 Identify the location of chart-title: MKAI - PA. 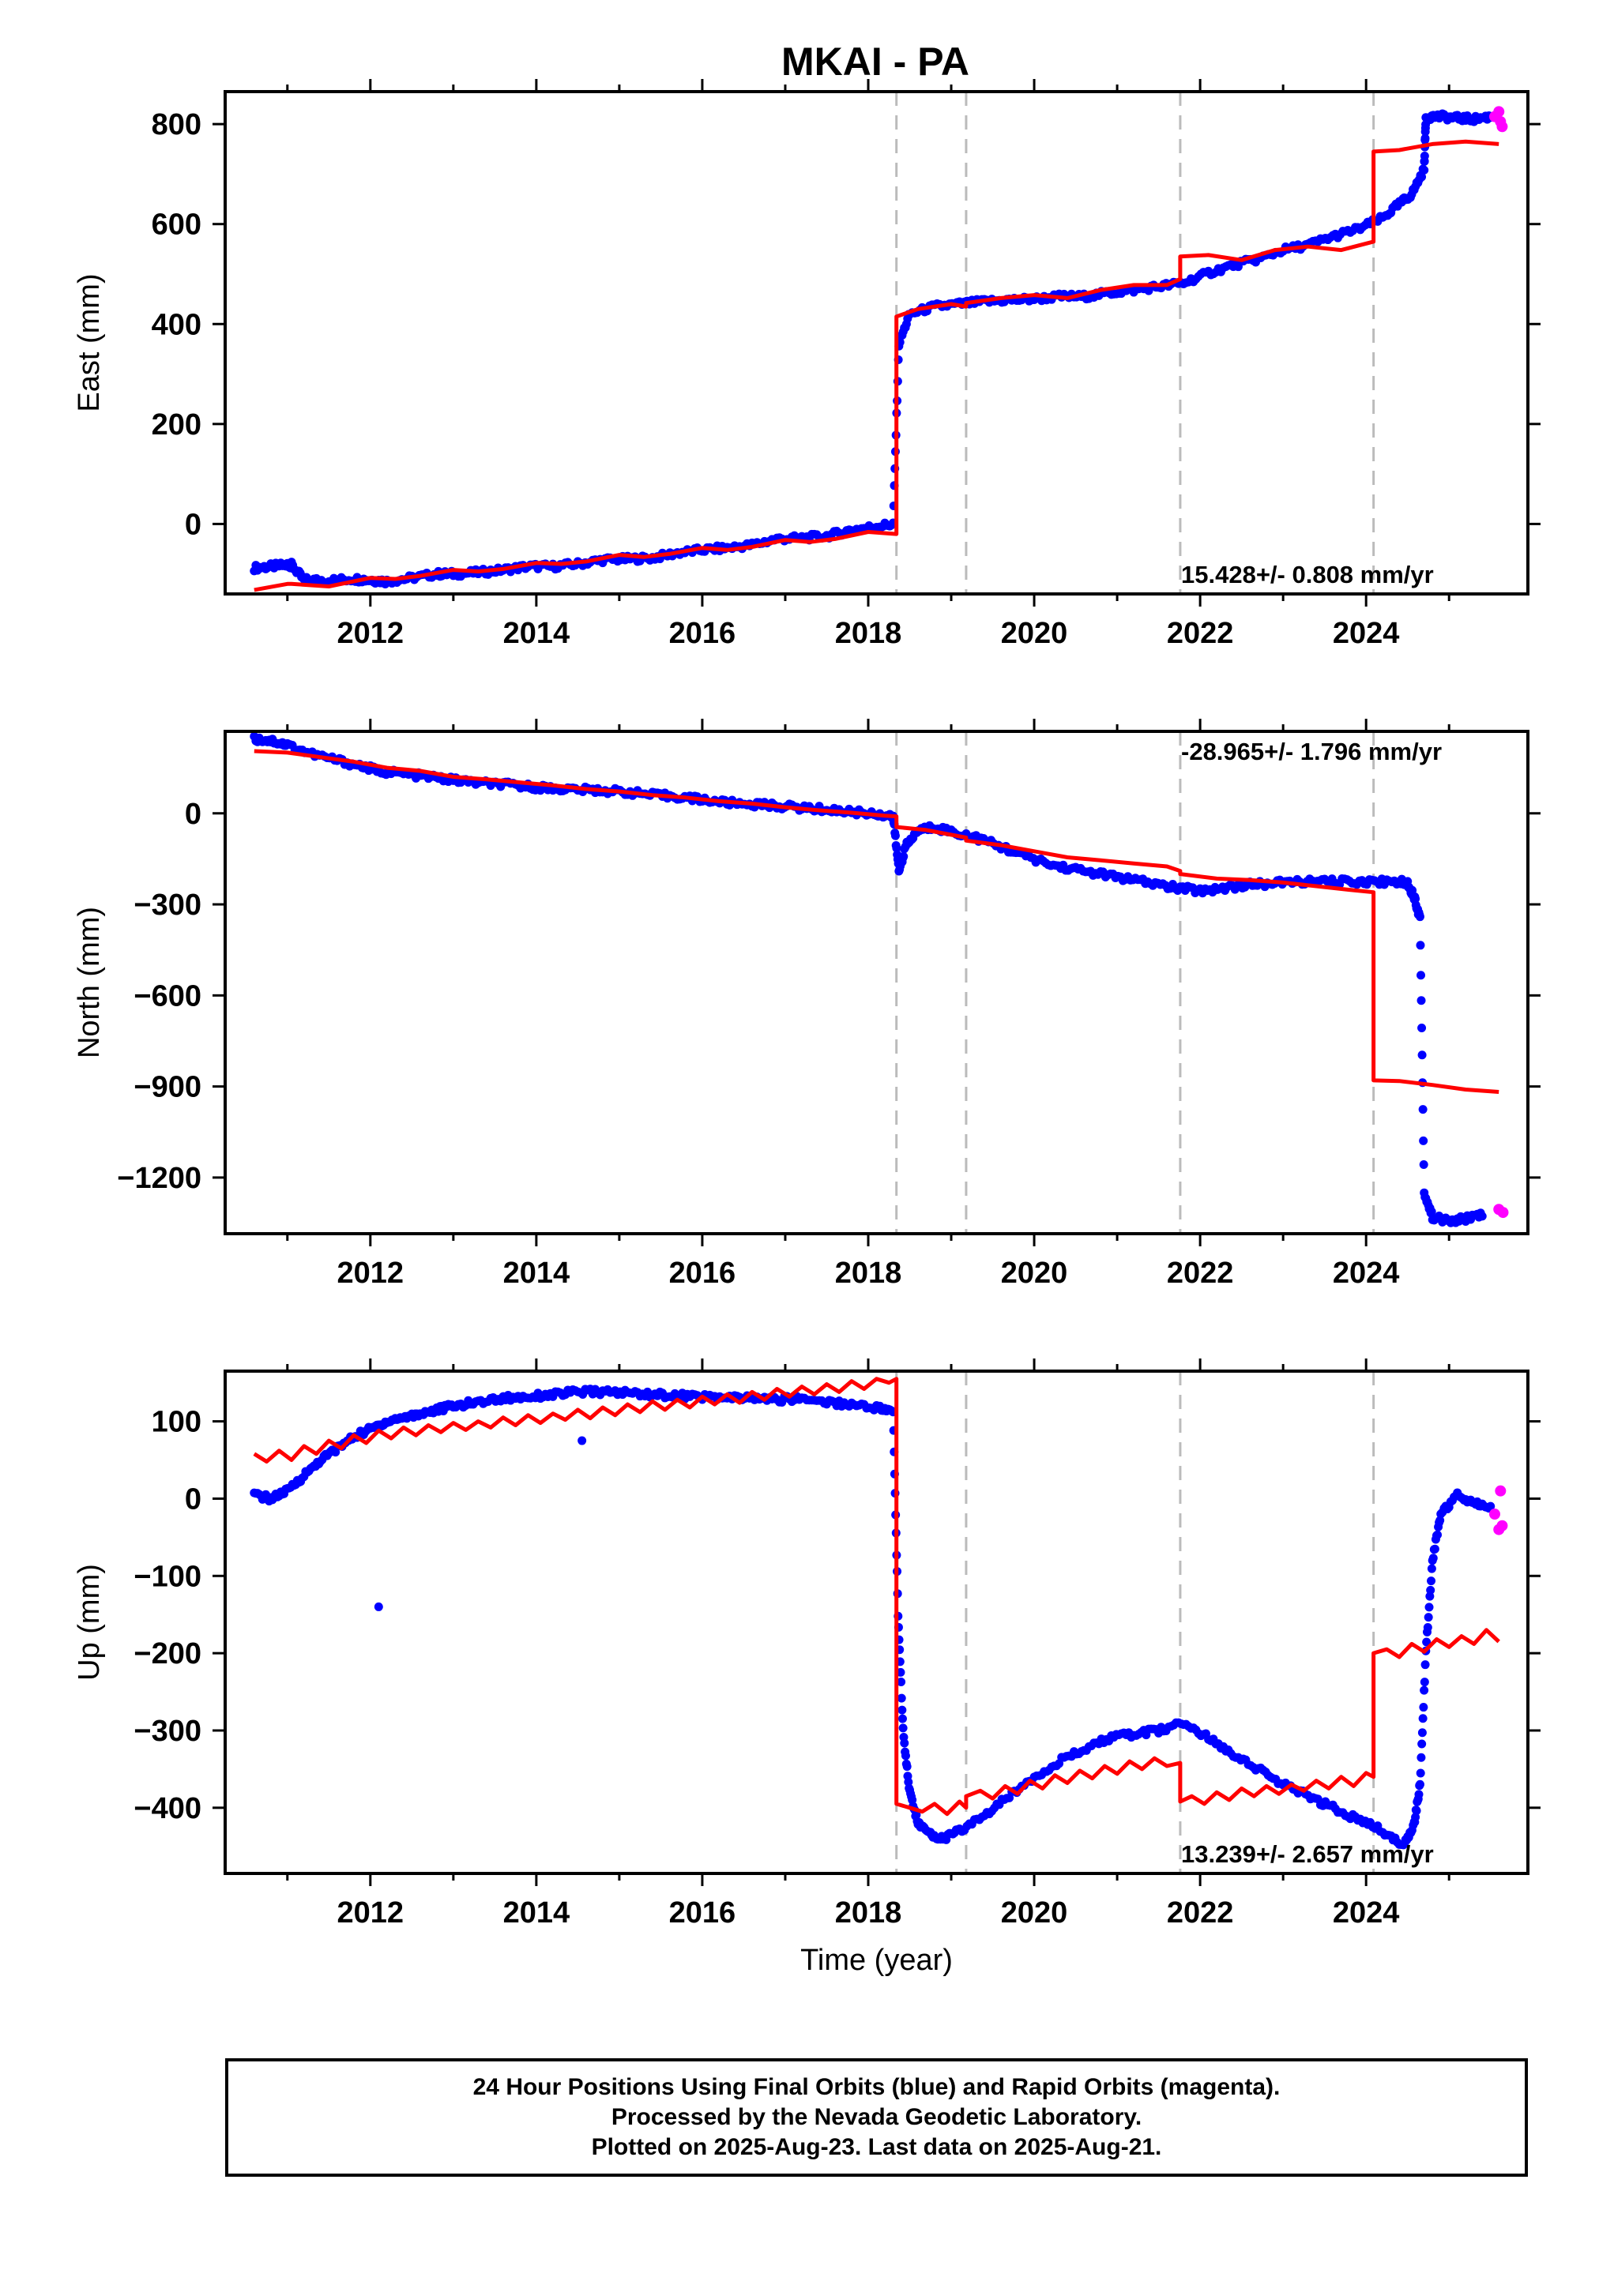
(875, 62).